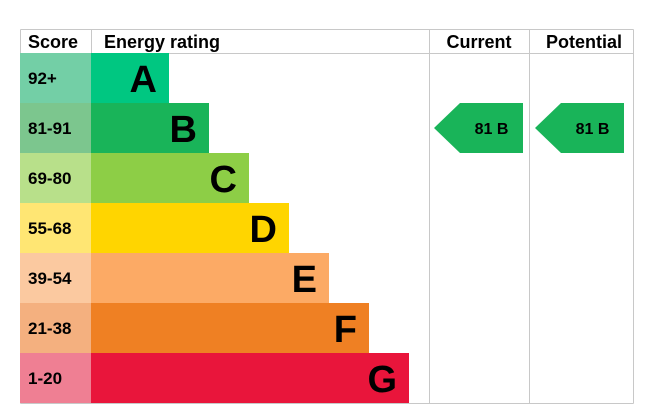 The width and height of the screenshot is (652, 416). I want to click on rating-letter-b: B, so click(183, 130).